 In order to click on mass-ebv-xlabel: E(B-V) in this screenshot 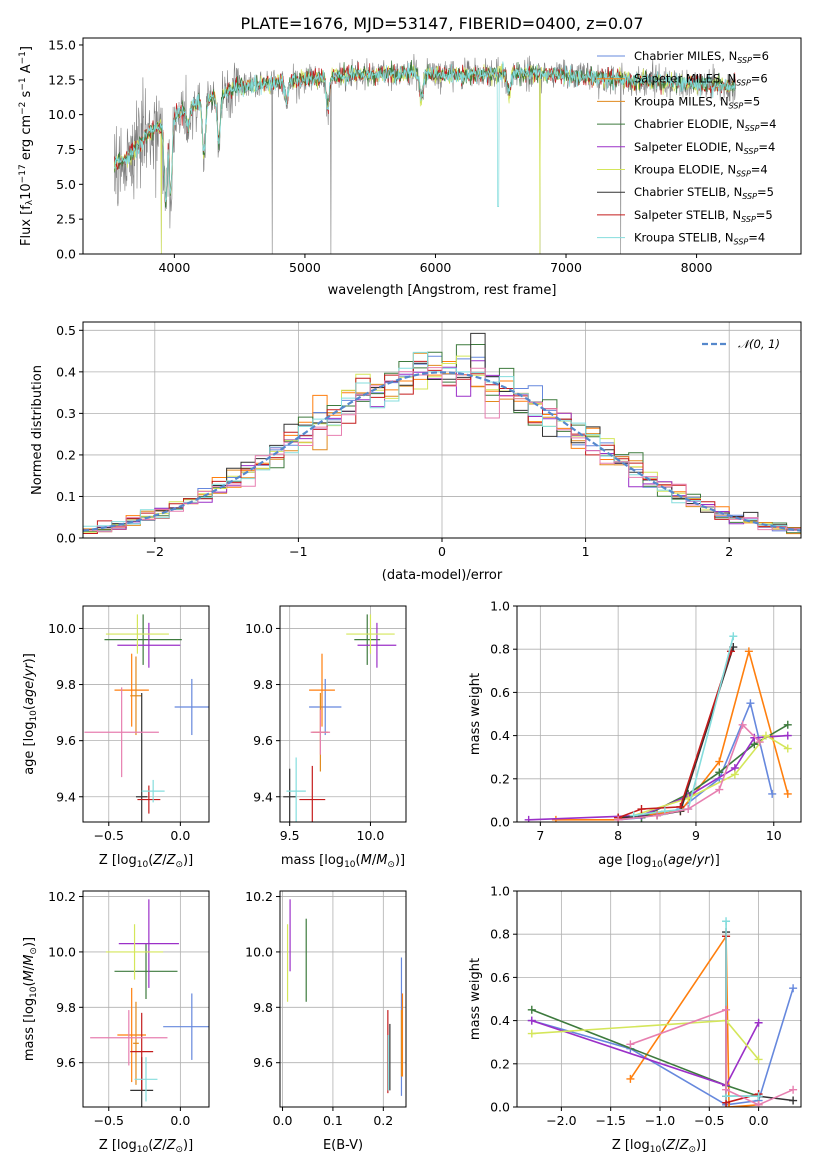, I will do `click(343, 1145)`.